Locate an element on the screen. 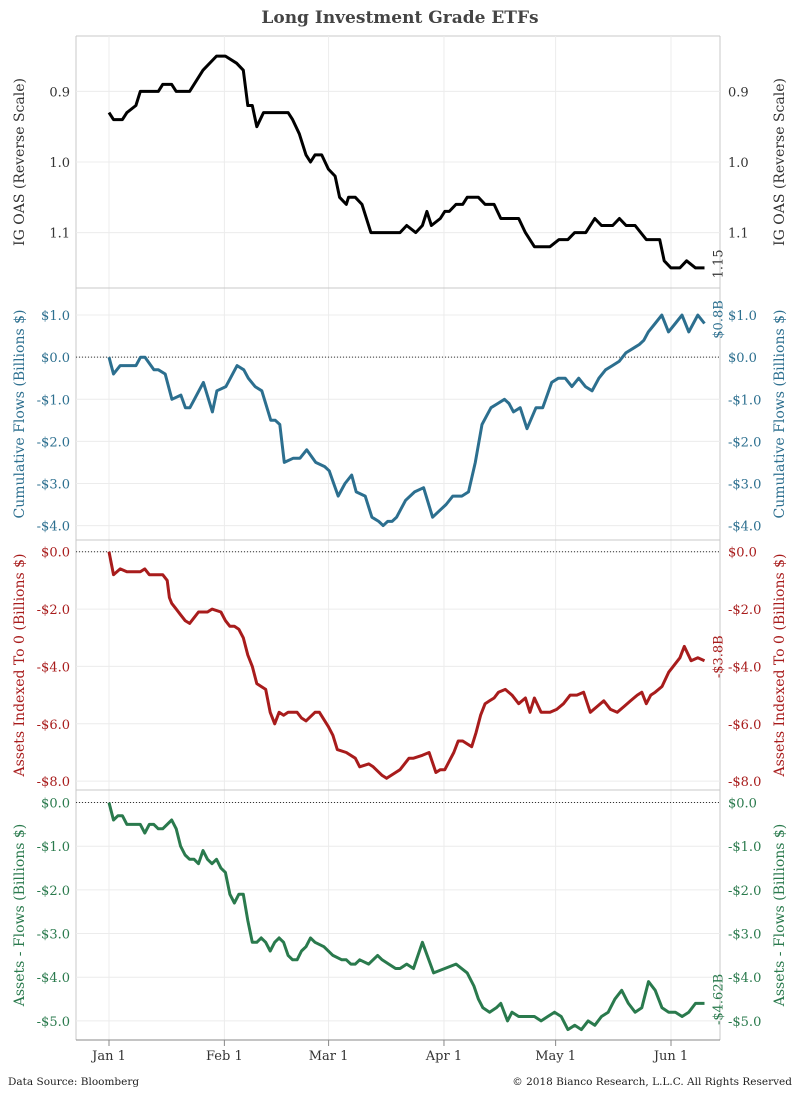  y-tick-label-left: 0.9 is located at coordinates (59, 92).